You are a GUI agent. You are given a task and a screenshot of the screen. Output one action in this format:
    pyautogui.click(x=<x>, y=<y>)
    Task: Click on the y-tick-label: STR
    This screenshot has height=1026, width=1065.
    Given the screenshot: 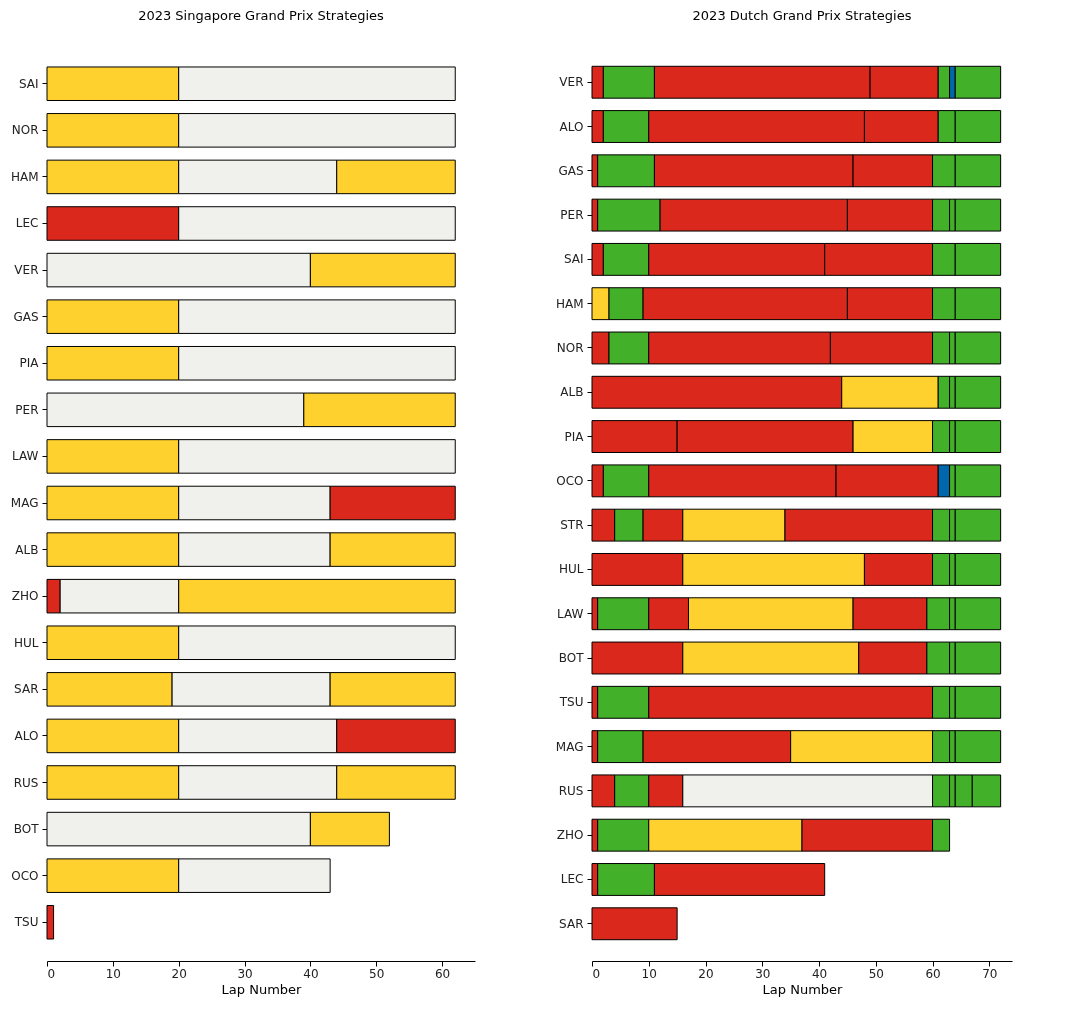 What is the action you would take?
    pyautogui.click(x=572, y=525)
    